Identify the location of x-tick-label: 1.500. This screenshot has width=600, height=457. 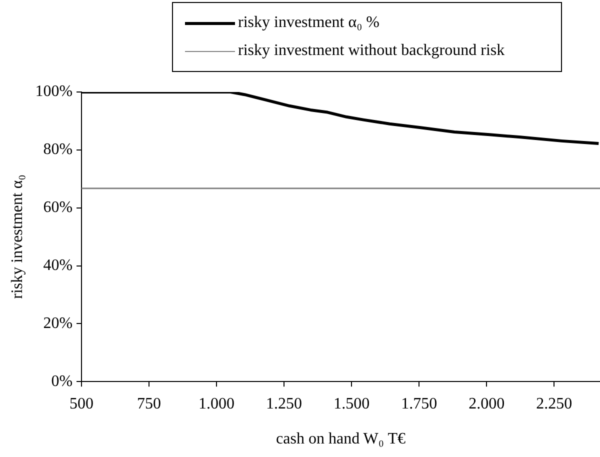
(352, 403).